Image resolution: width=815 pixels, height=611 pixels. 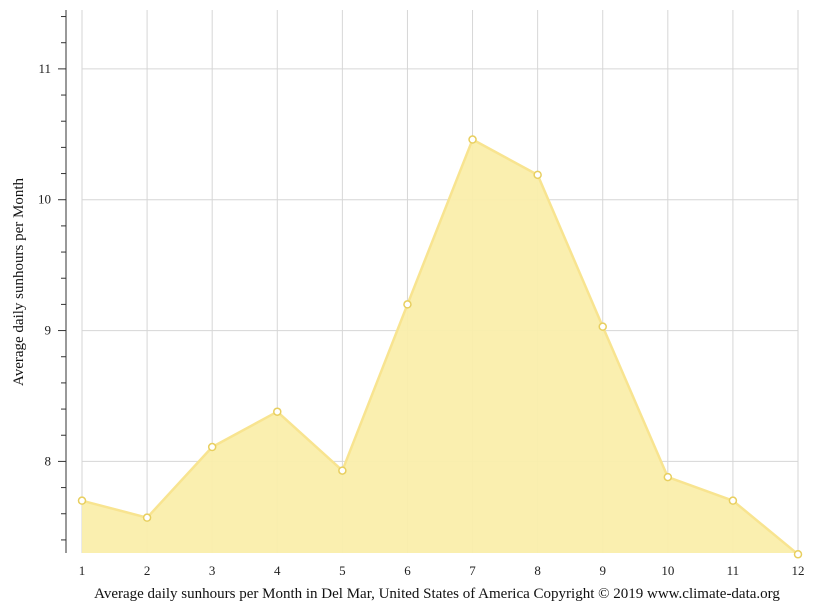 I want to click on y-axis: 8 9 10 11, so click(x=52, y=281).